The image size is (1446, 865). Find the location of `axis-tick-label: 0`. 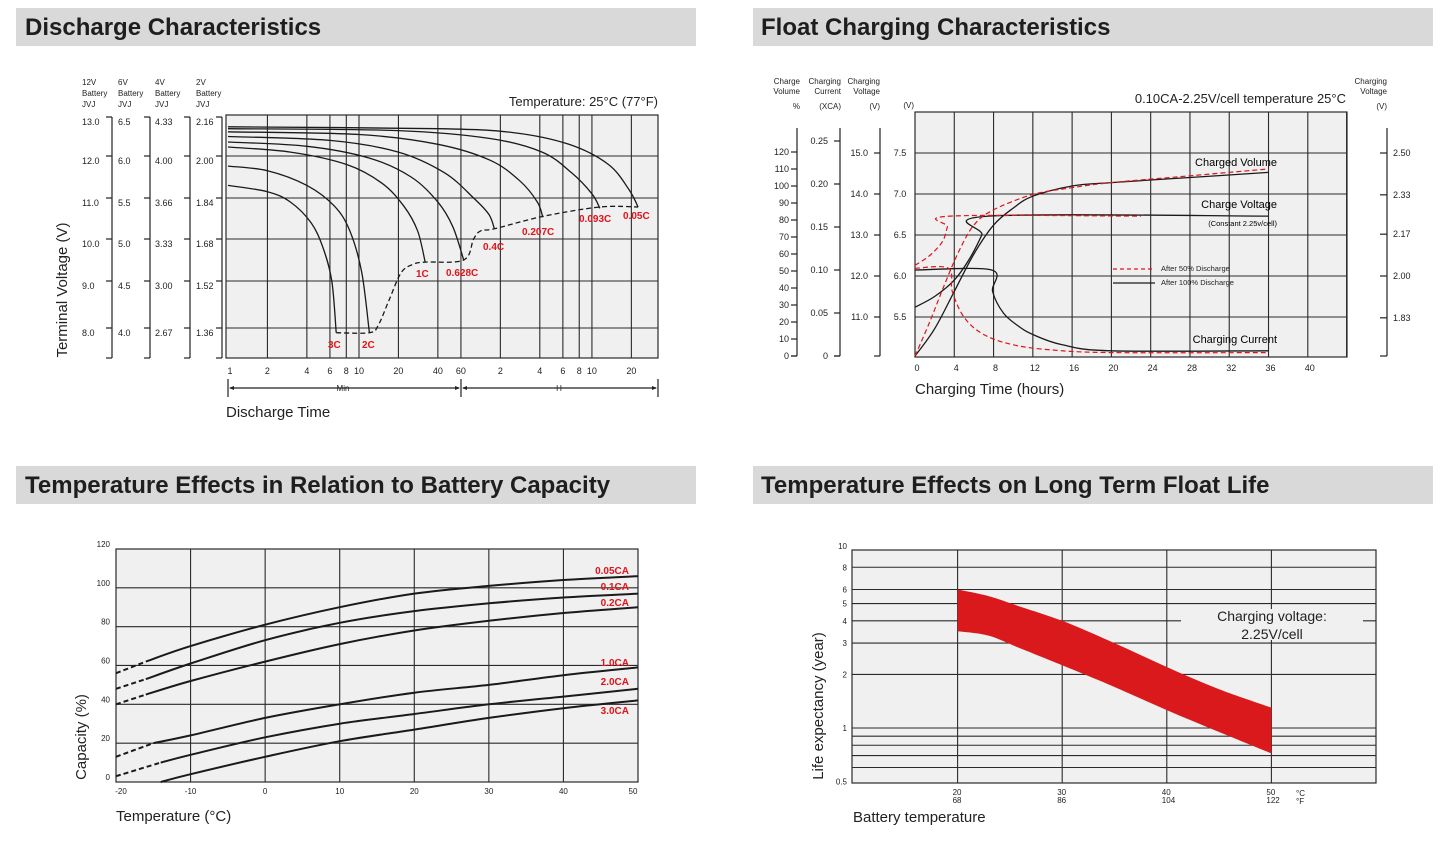

axis-tick-label: 0 is located at coordinates (825, 356).